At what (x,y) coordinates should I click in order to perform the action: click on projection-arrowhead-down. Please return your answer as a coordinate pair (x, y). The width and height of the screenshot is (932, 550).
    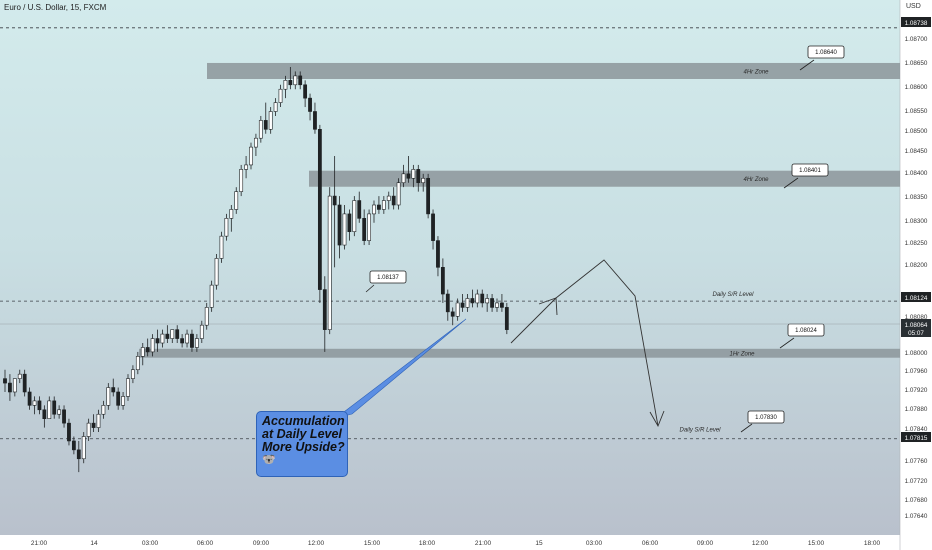
    Looking at the image, I should click on (657, 419).